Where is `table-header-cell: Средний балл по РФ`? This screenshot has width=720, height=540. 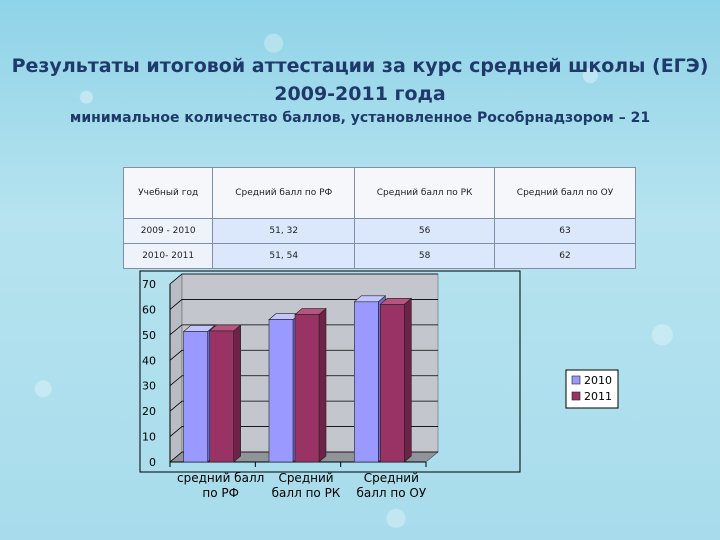 table-header-cell: Средний балл по РФ is located at coordinates (284, 193).